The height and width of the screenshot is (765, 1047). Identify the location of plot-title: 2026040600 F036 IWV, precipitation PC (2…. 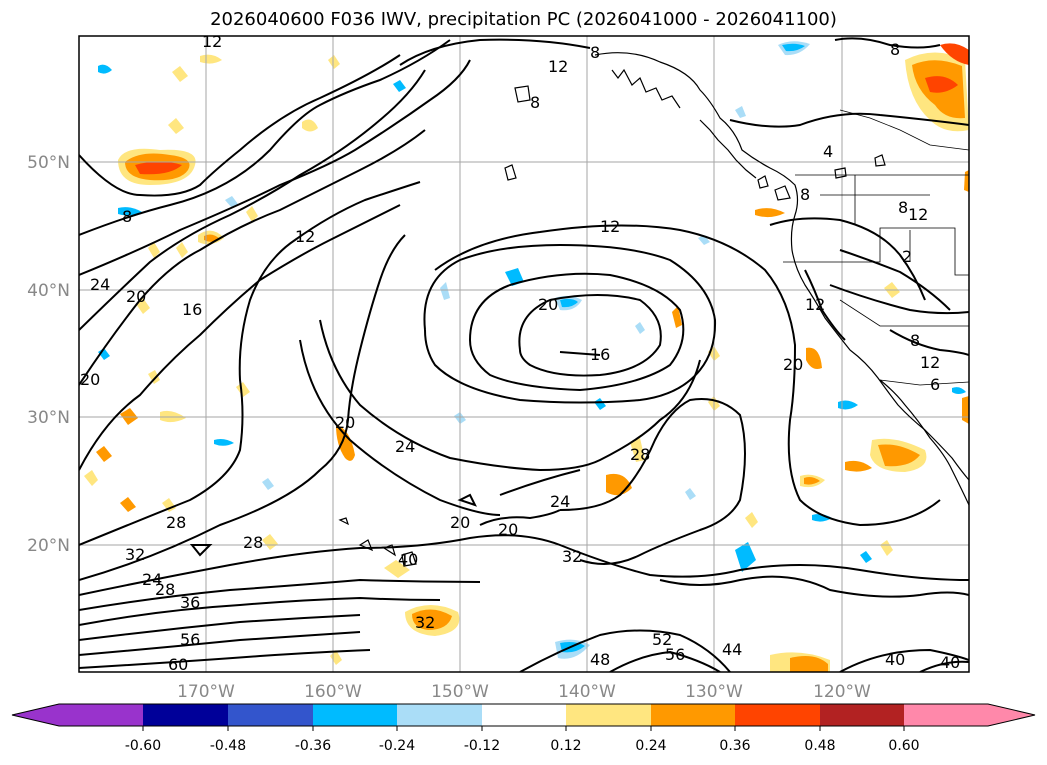
(523, 19).